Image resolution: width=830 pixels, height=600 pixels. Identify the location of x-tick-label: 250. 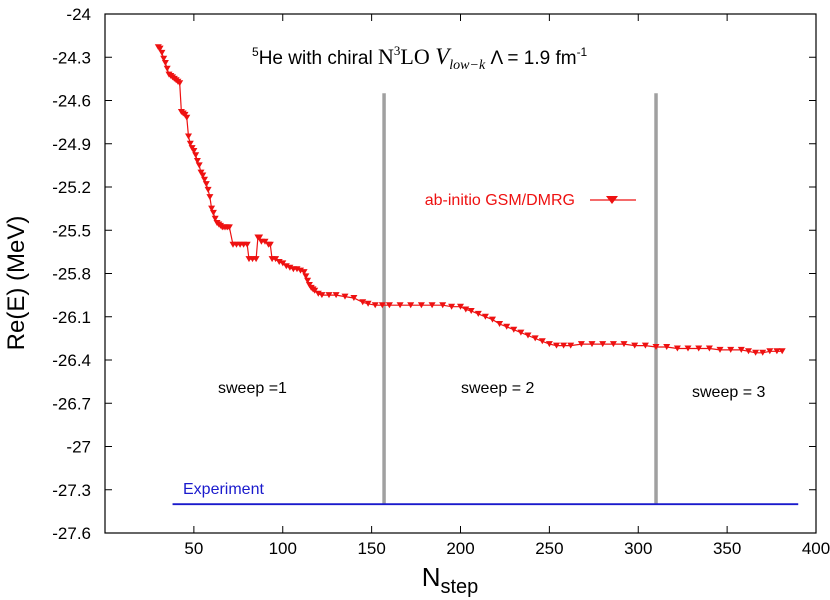
(549, 548).